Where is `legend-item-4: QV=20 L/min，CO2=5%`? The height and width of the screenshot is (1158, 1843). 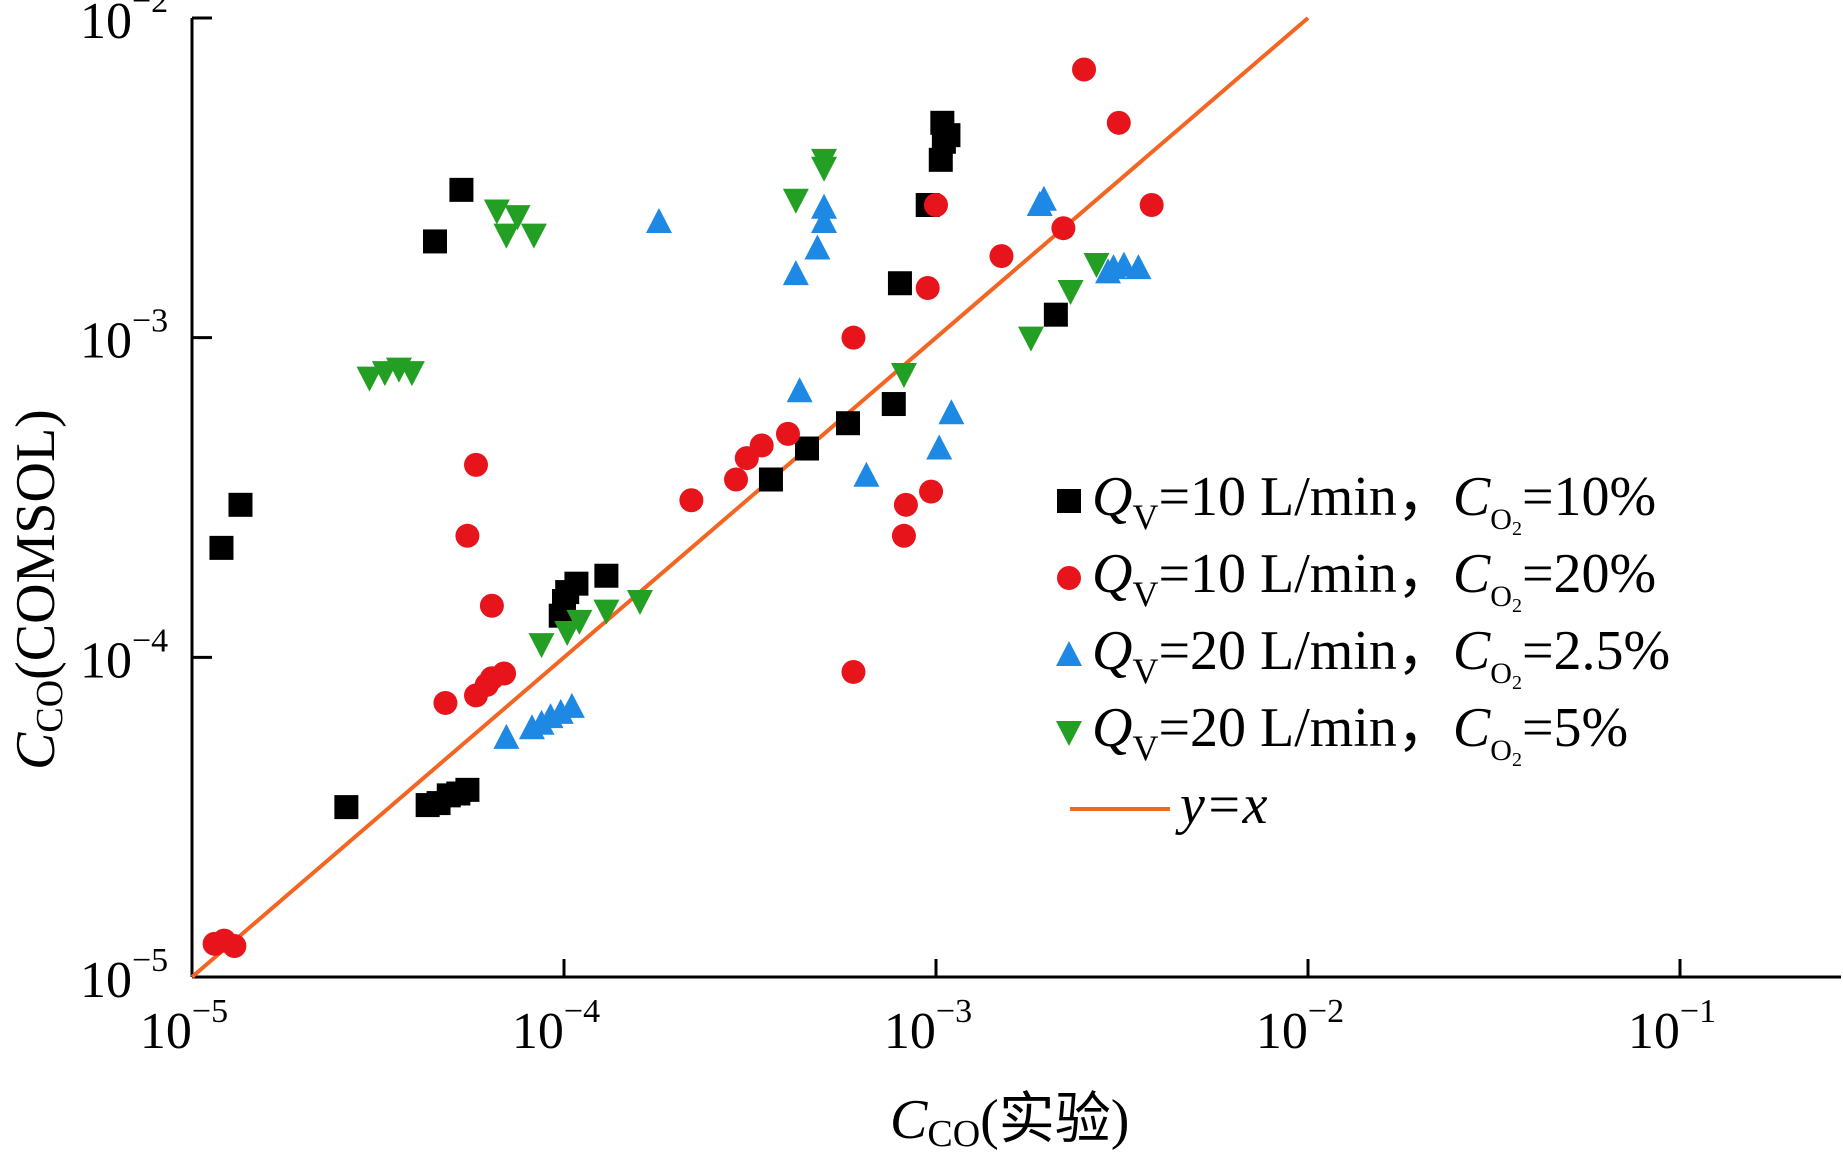
legend-item-4: QV=20 L/min，CO2=5% is located at coordinates (1342, 734).